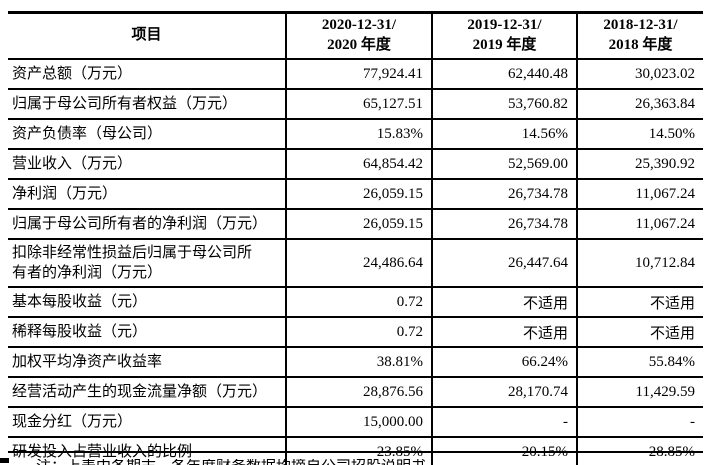  What do you see at coordinates (504, 45) in the screenshot?
I see `header-period-2019-year: 2019 年度` at bounding box center [504, 45].